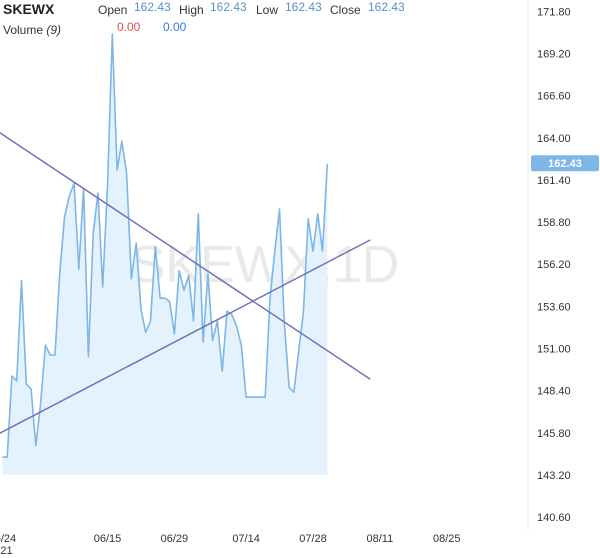 The width and height of the screenshot is (600, 558). Describe the element at coordinates (8, 539) in the screenshot. I see `x-tick-label: 05/24` at that location.